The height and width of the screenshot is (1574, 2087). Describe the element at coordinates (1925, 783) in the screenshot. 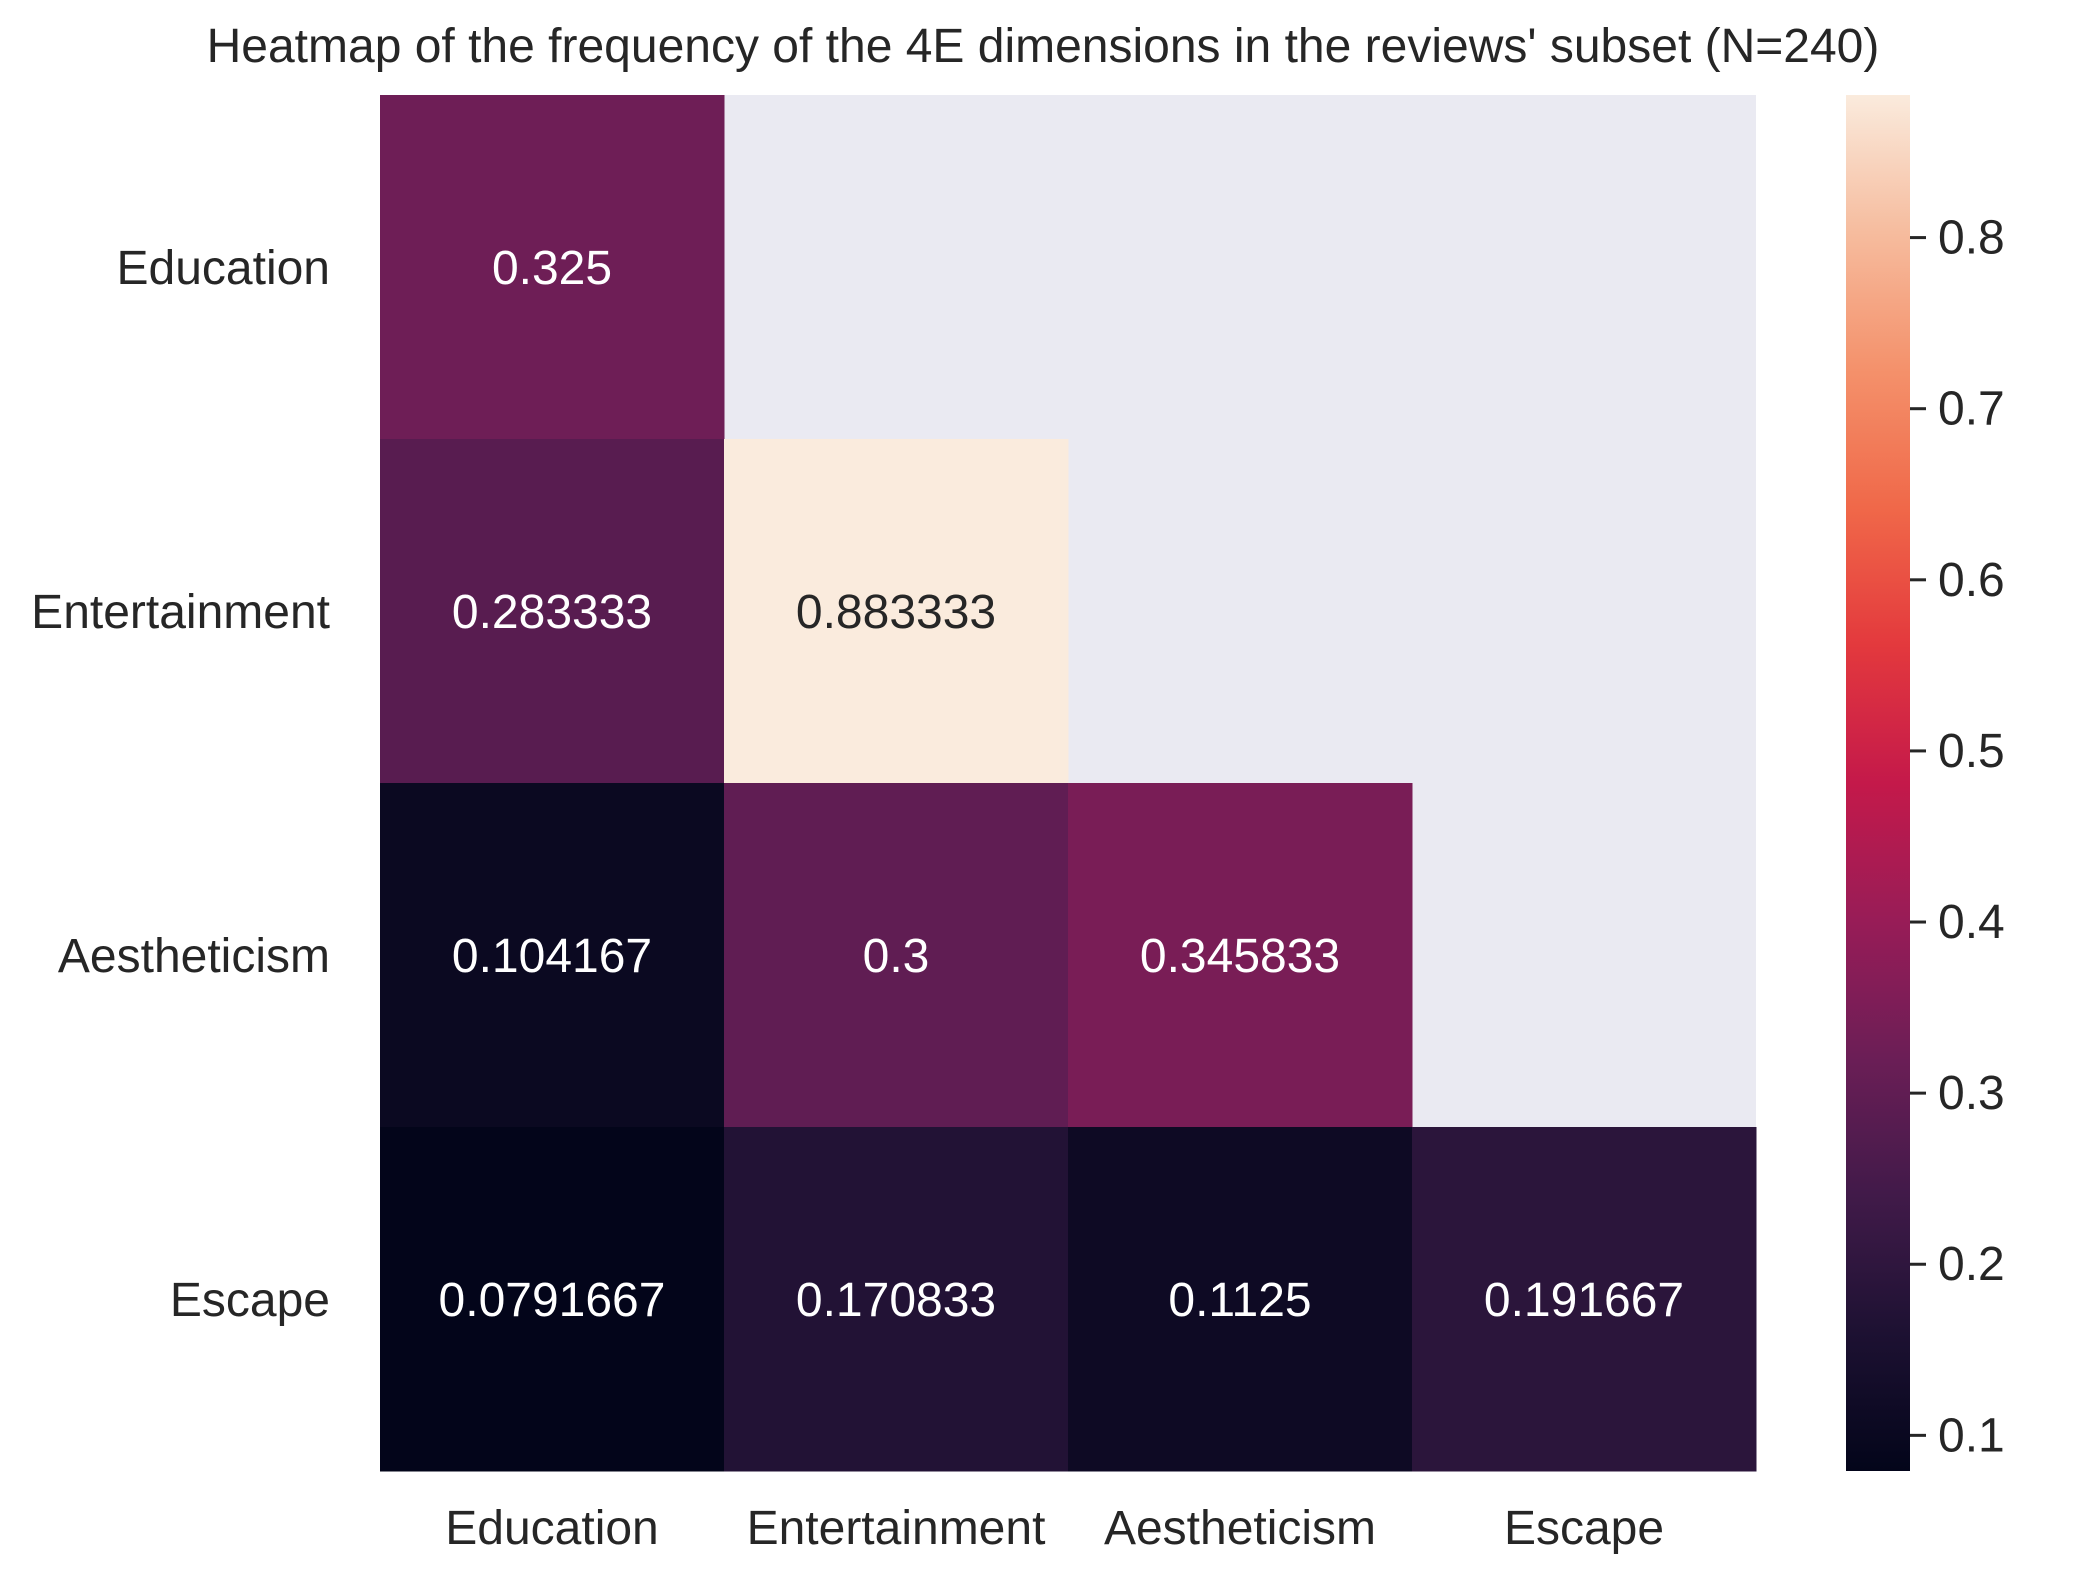

I see `colorbar: 0.1 0.2 0.3 0.4 0.5 0.6 0.7 0.8` at that location.